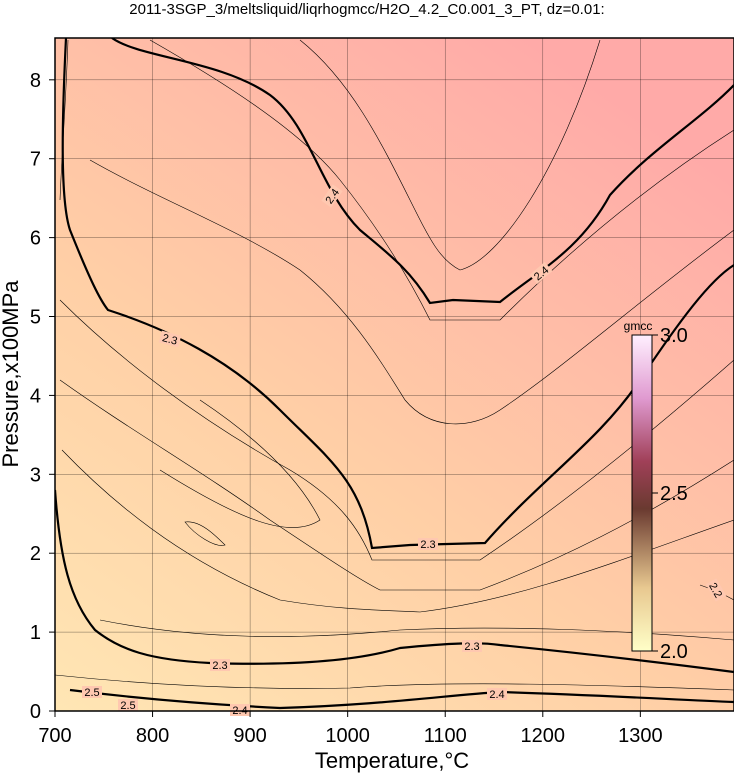 Image resolution: width=734 pixels, height=776 pixels. Describe the element at coordinates (642, 493) in the screenshot. I see `colorbar` at that location.